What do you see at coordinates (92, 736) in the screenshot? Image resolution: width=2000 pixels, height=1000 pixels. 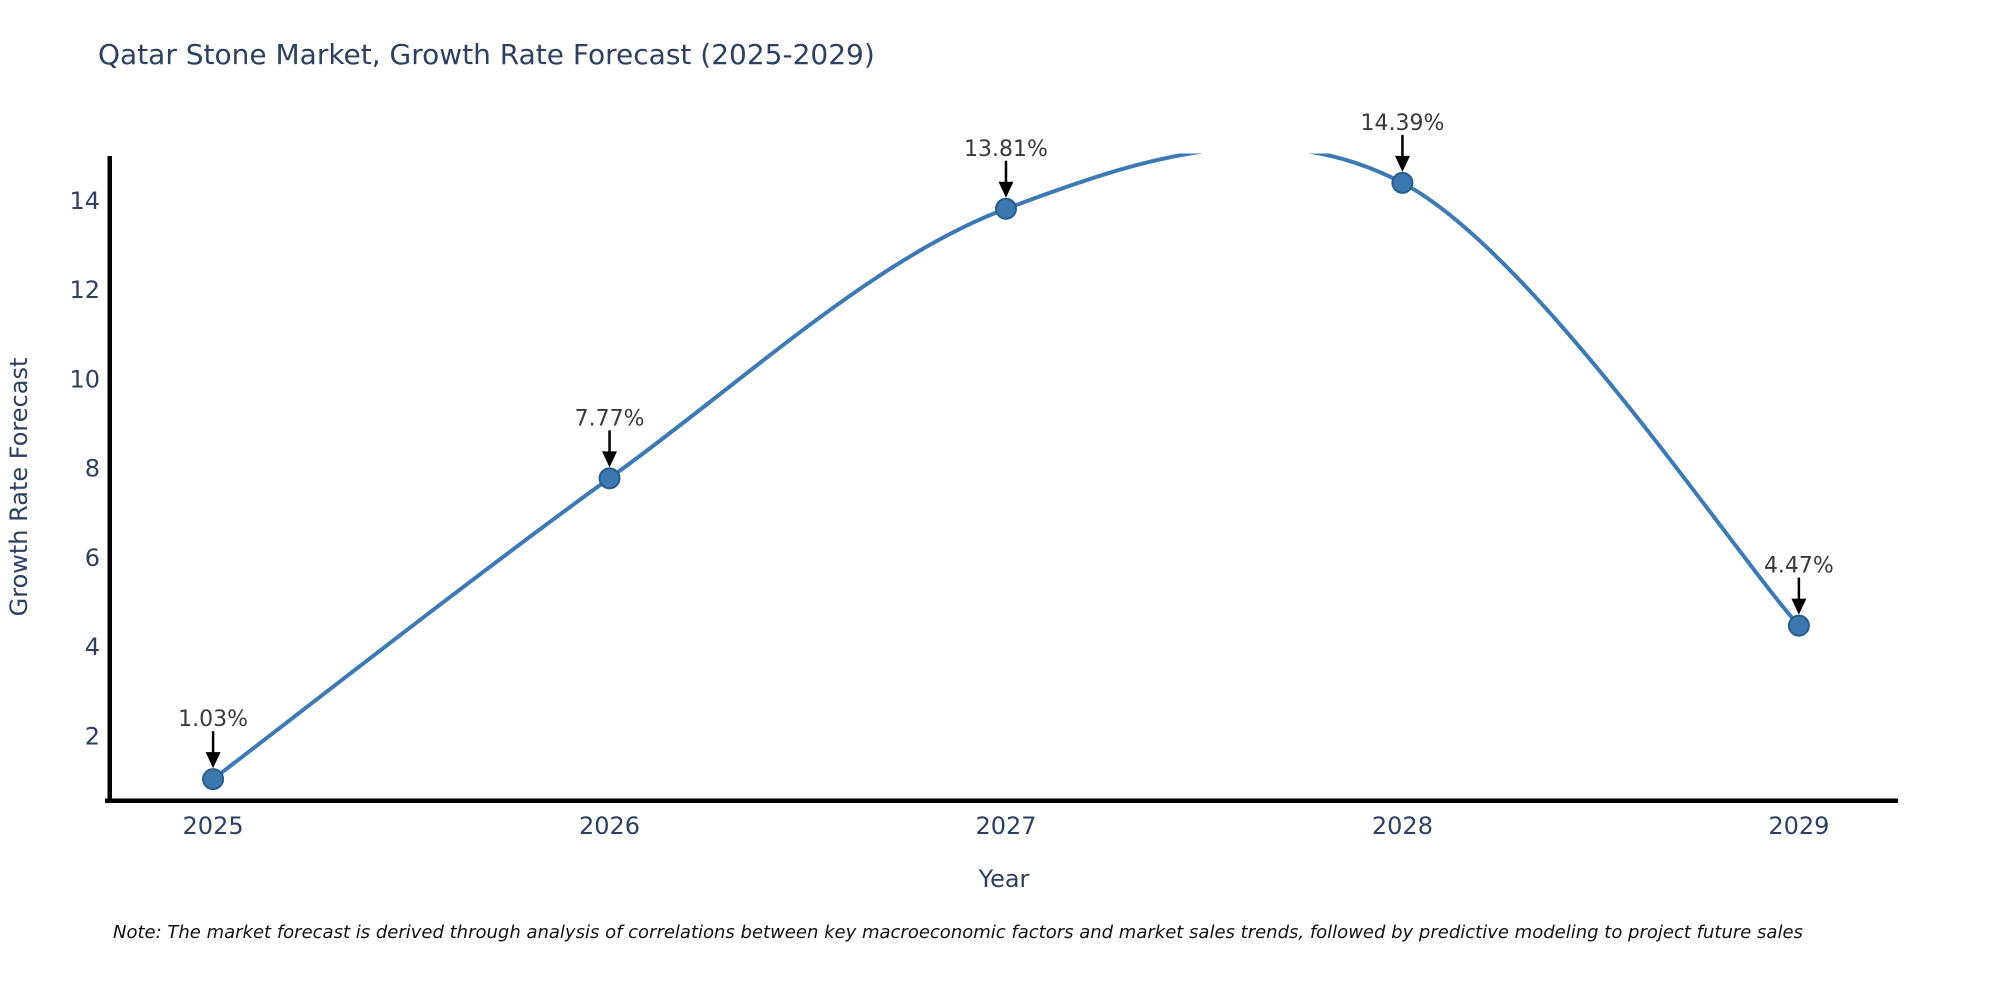 I see `y-tick-label: 2` at bounding box center [92, 736].